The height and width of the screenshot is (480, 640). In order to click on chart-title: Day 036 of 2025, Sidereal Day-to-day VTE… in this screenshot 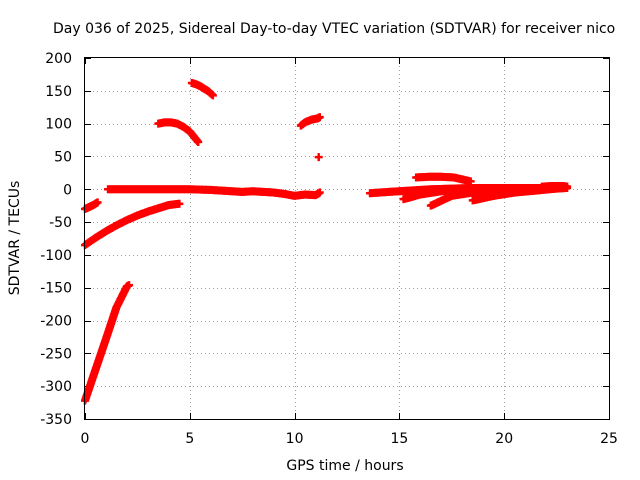, I will do `click(334, 29)`.